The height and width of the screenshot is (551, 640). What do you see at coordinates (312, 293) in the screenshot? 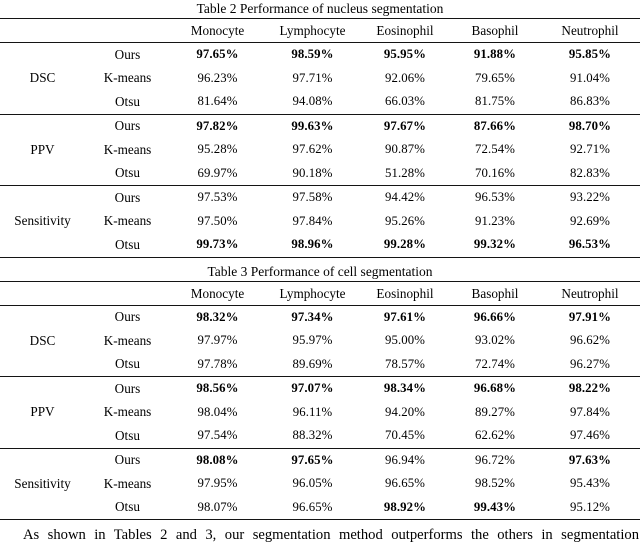
I see `col-header-lymphocyte: Lymphocyte` at bounding box center [312, 293].